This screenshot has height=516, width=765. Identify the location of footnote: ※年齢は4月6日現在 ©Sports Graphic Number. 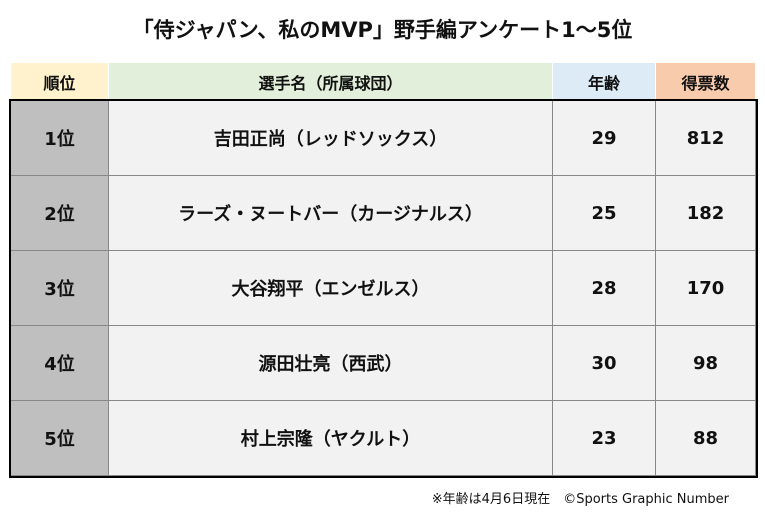
(580, 499).